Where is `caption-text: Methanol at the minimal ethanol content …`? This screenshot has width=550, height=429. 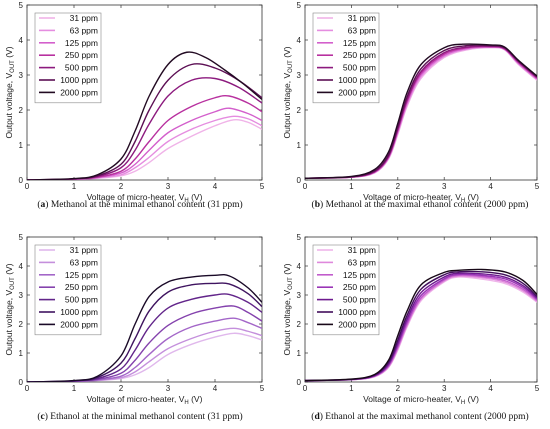 caption-text: Methanol at the minimal ethanol content … is located at coordinates (147, 204).